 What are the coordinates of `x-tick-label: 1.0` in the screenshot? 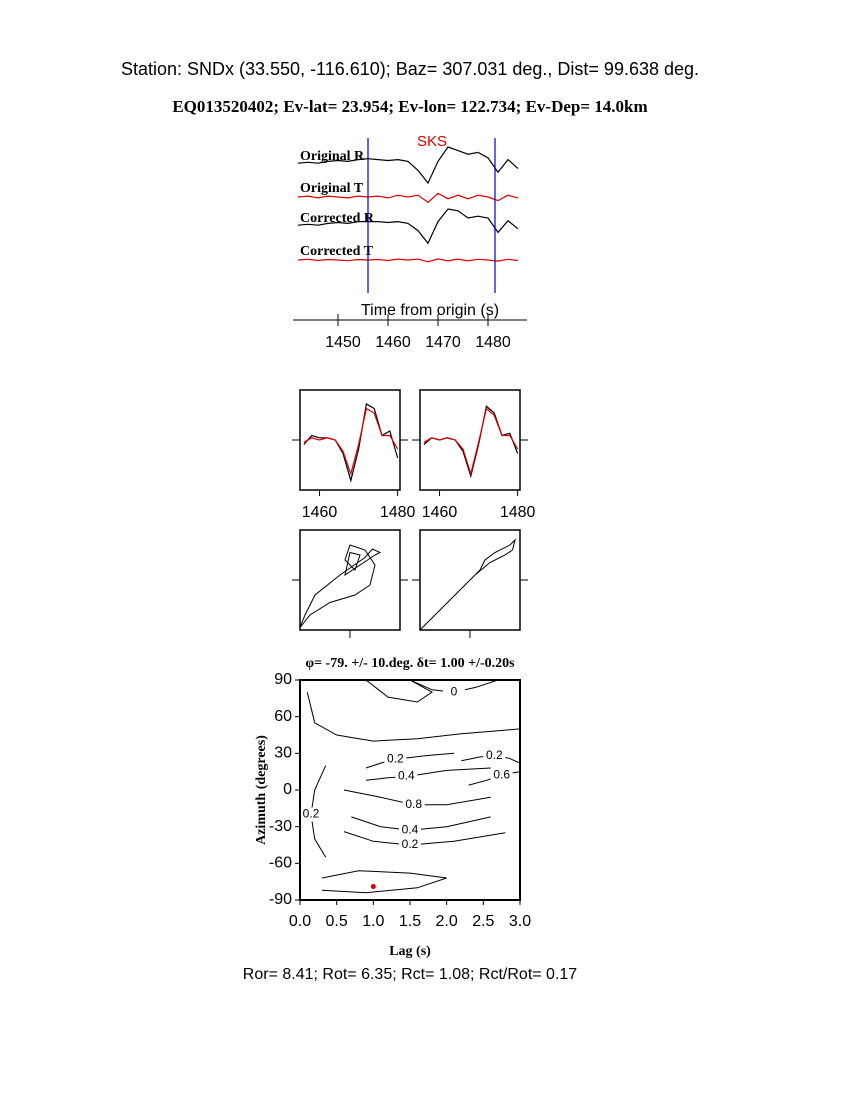 It's located at (373, 921).